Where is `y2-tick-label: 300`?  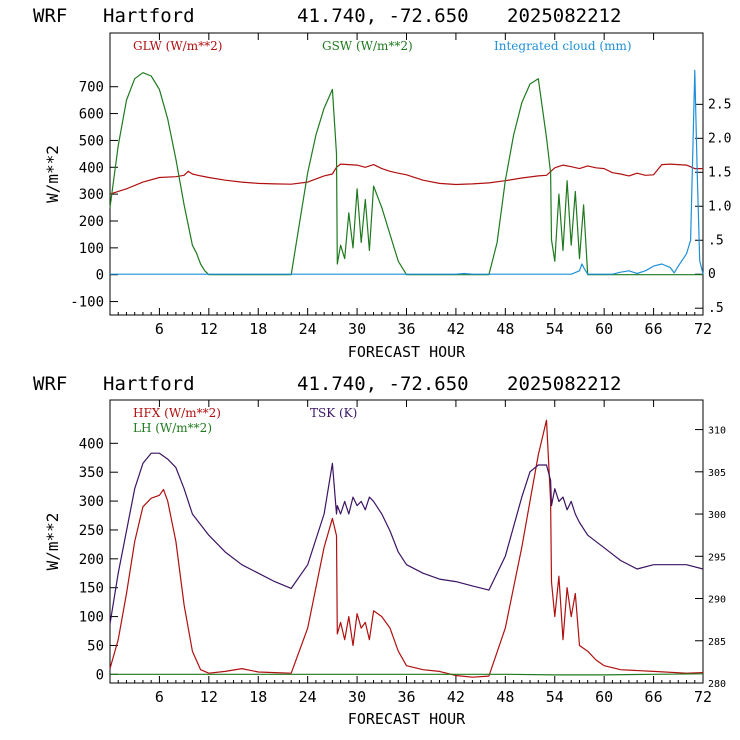 y2-tick-label: 300 is located at coordinates (717, 515).